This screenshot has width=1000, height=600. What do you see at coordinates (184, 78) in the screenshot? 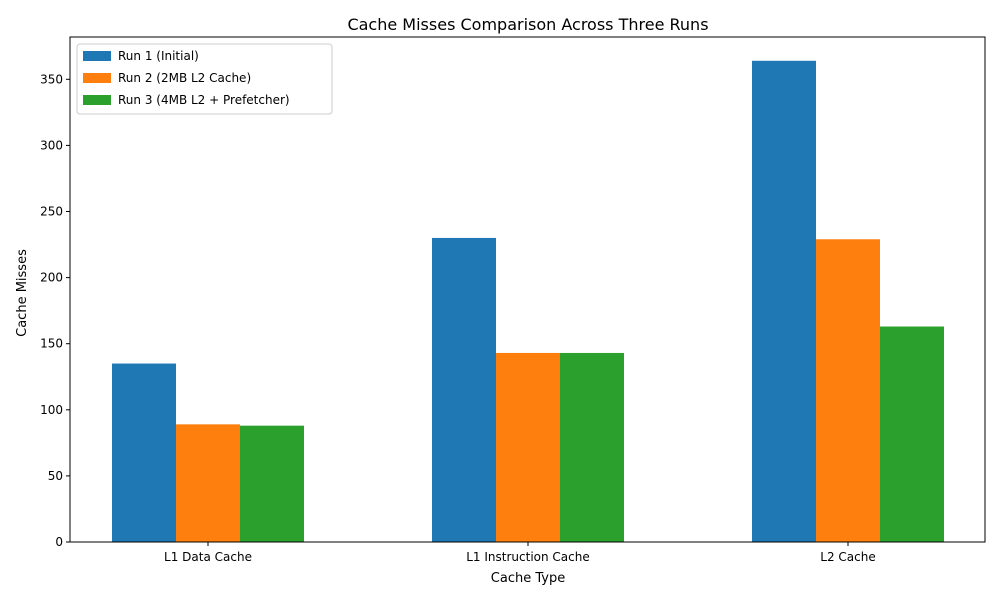
I see `legend-label: Run 2 (2MB L2 Cache)` at bounding box center [184, 78].